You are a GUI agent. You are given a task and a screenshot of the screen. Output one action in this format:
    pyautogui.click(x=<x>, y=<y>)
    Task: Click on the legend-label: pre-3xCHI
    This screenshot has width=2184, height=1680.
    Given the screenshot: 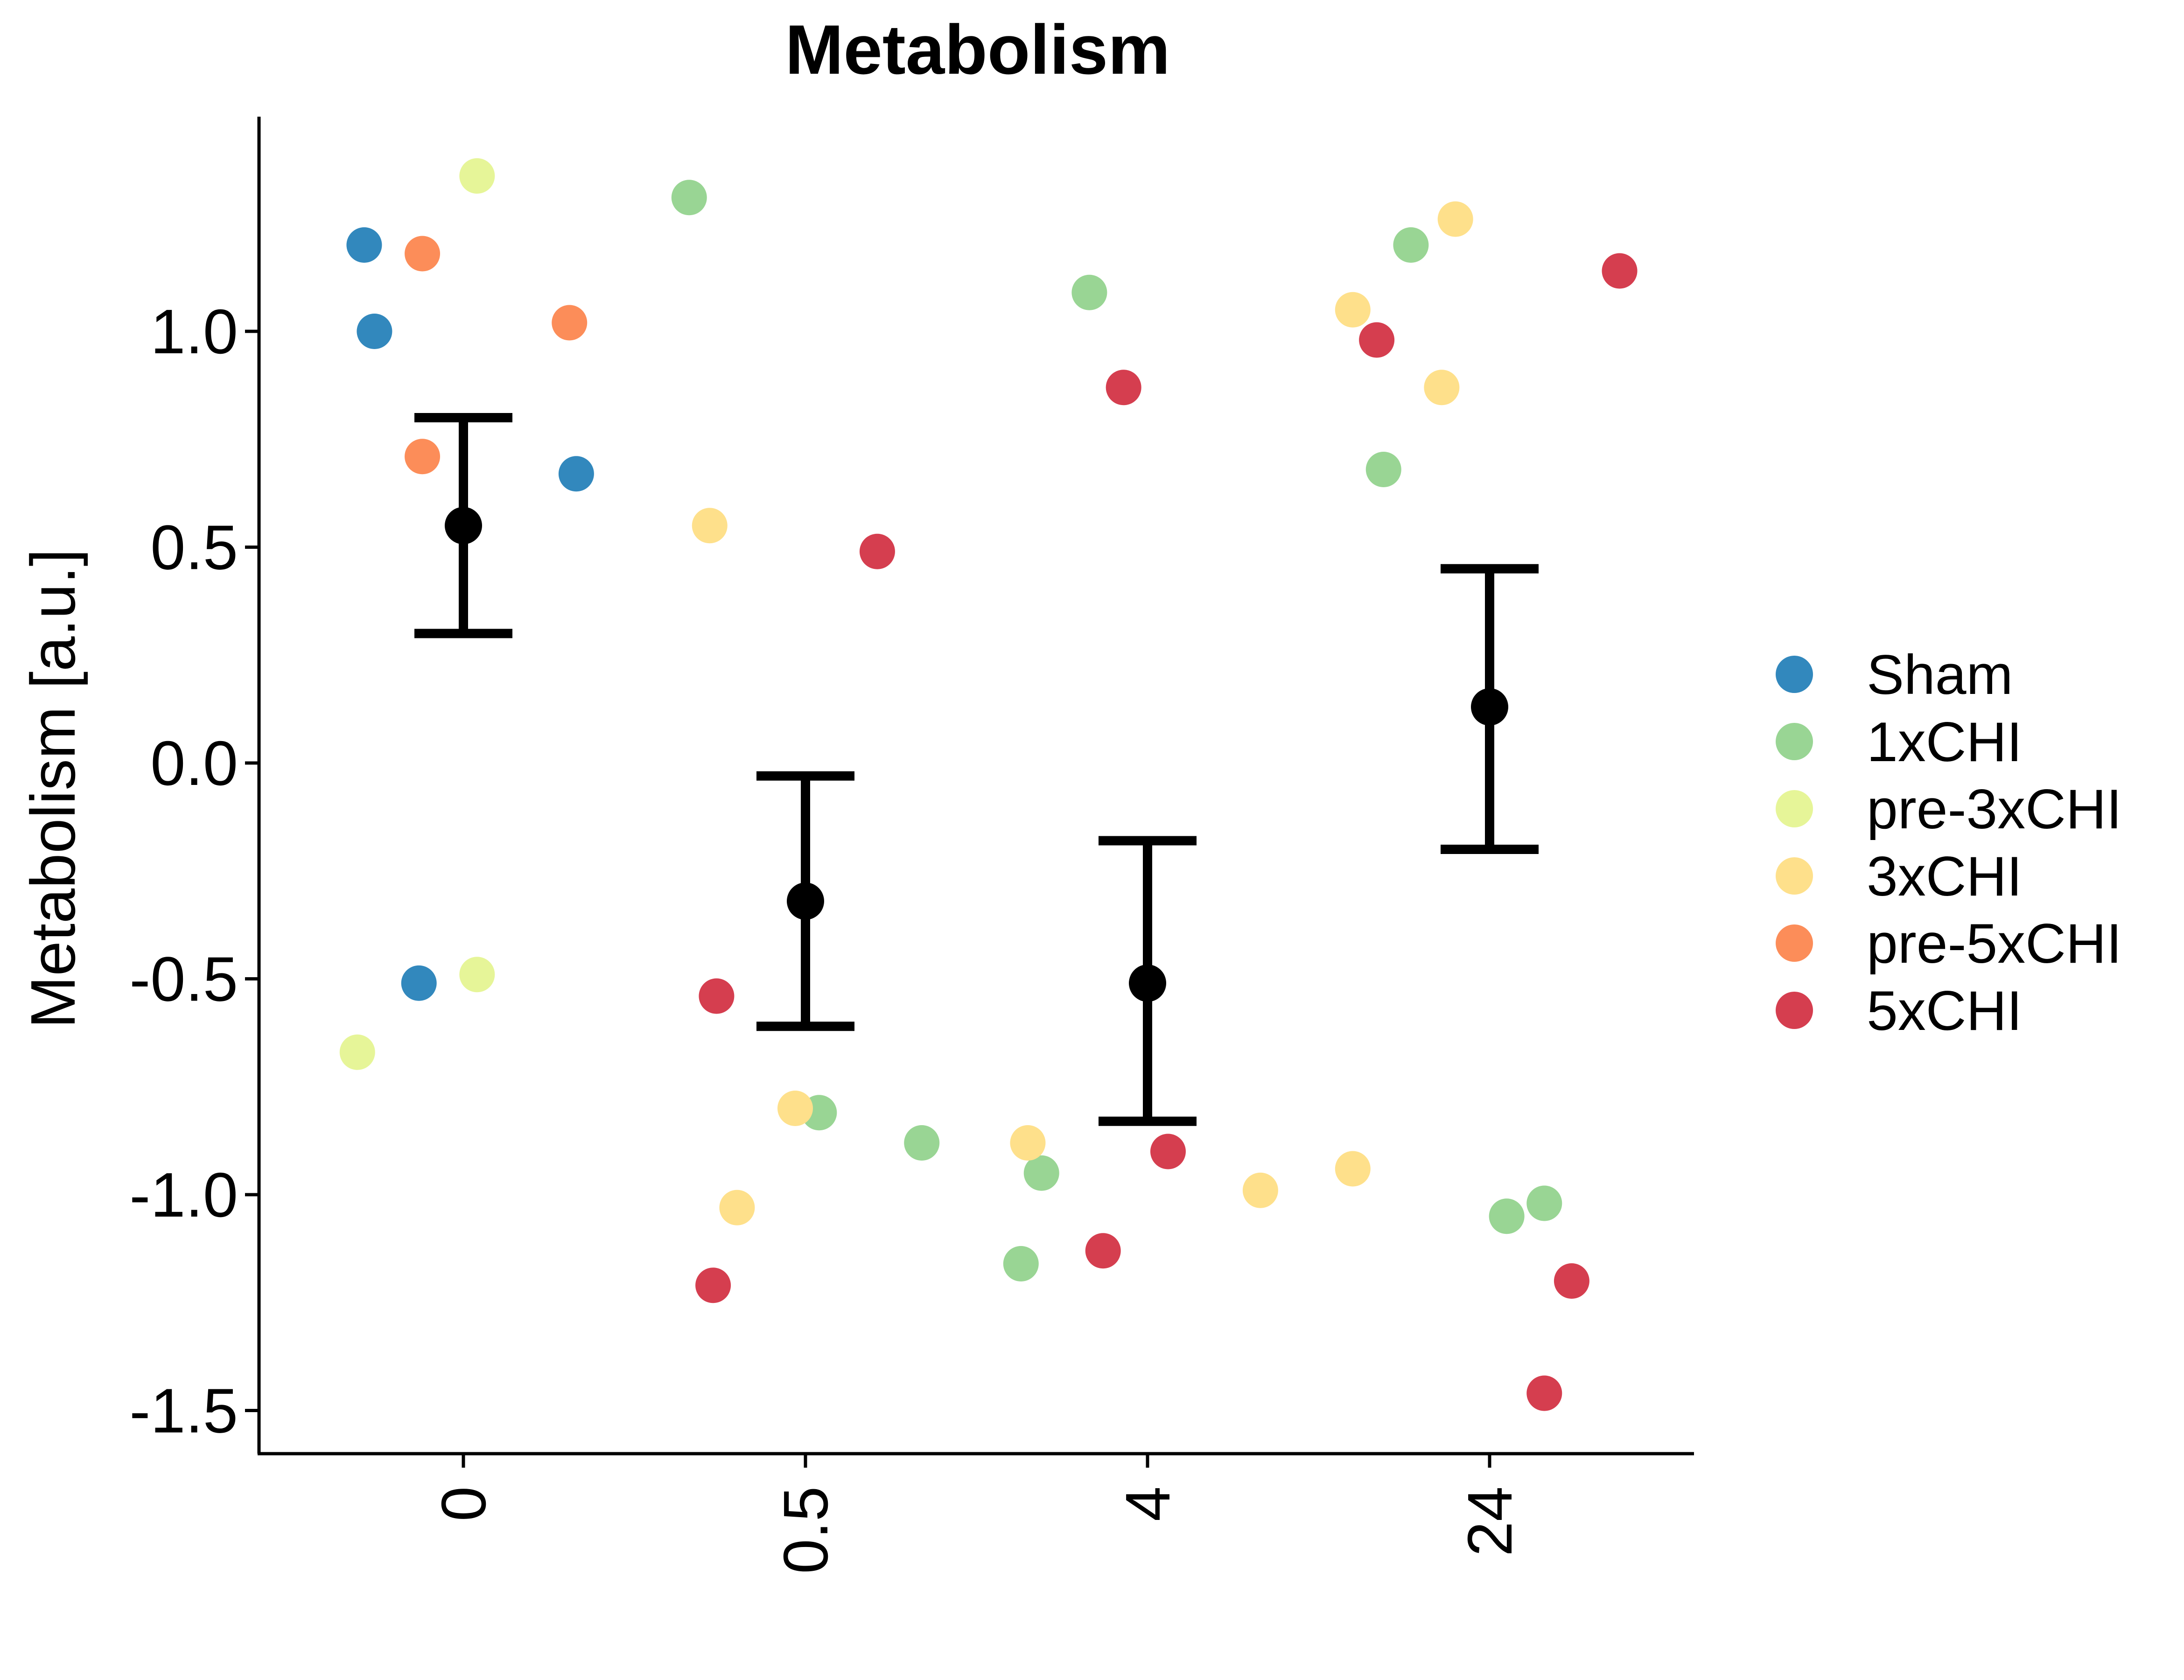 What is the action you would take?
    pyautogui.click(x=1994, y=809)
    